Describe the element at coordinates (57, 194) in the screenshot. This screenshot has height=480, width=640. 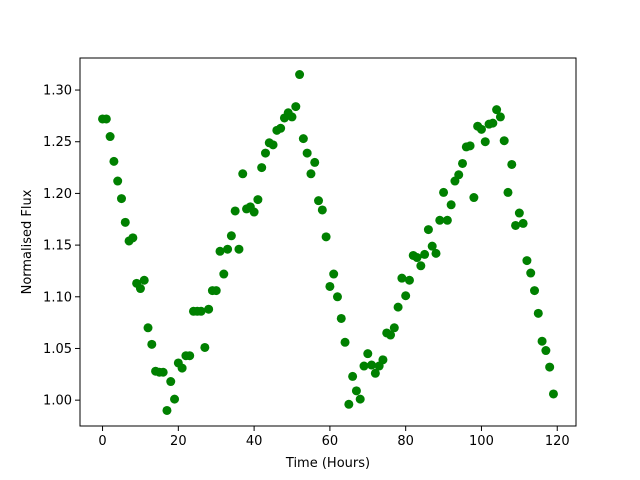
I see `y-tick-label: 1.20` at that location.